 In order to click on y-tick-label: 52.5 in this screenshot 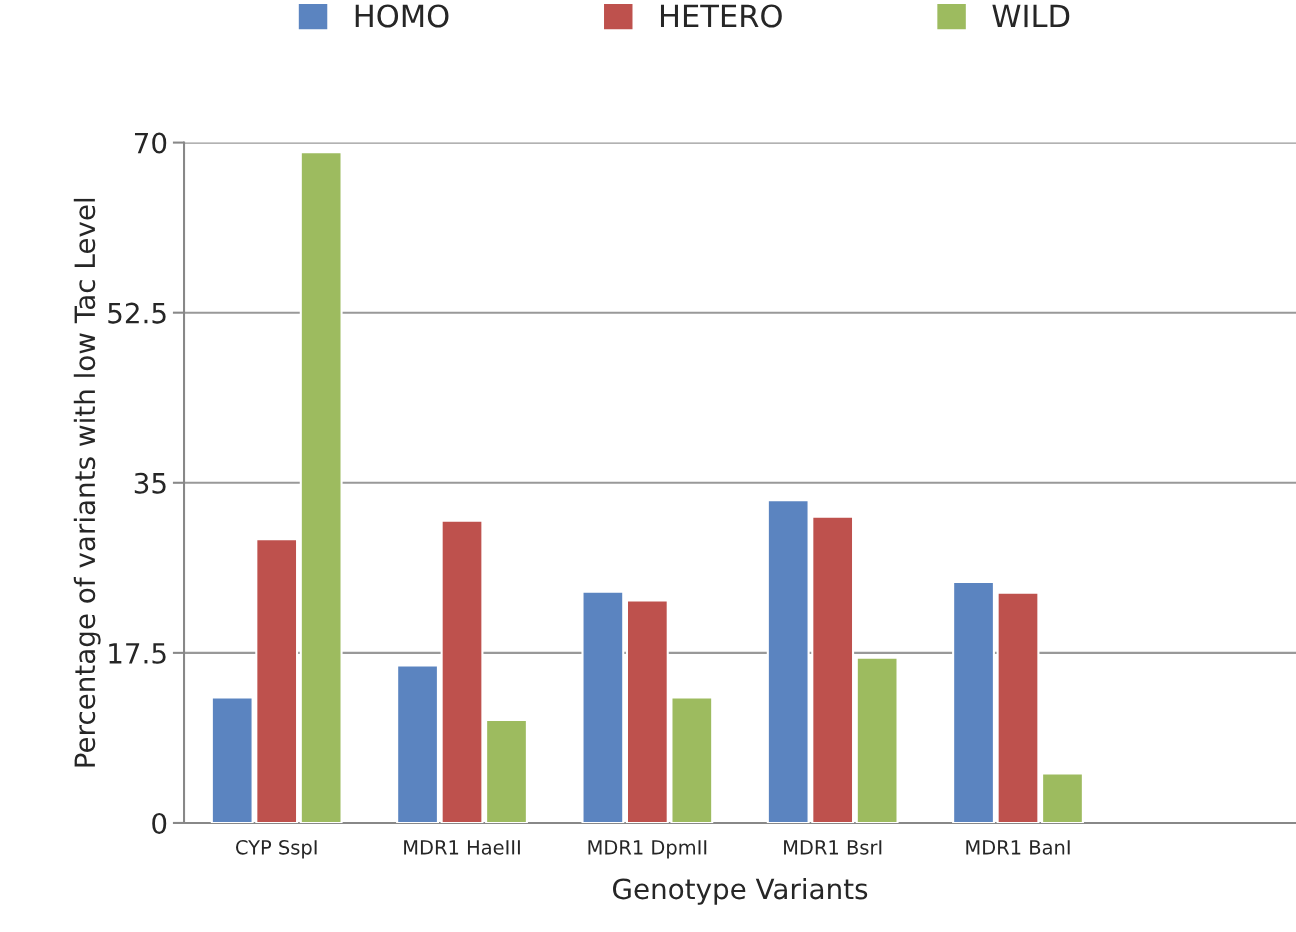, I will do `click(137, 313)`.